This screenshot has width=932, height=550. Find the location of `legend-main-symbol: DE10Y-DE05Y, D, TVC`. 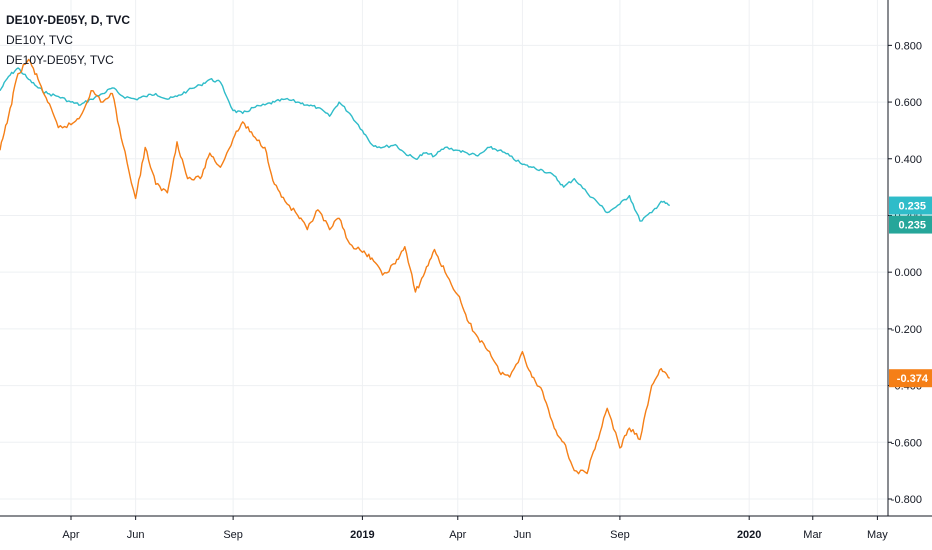

legend-main-symbol: DE10Y-DE05Y, D, TVC is located at coordinates (68, 20).